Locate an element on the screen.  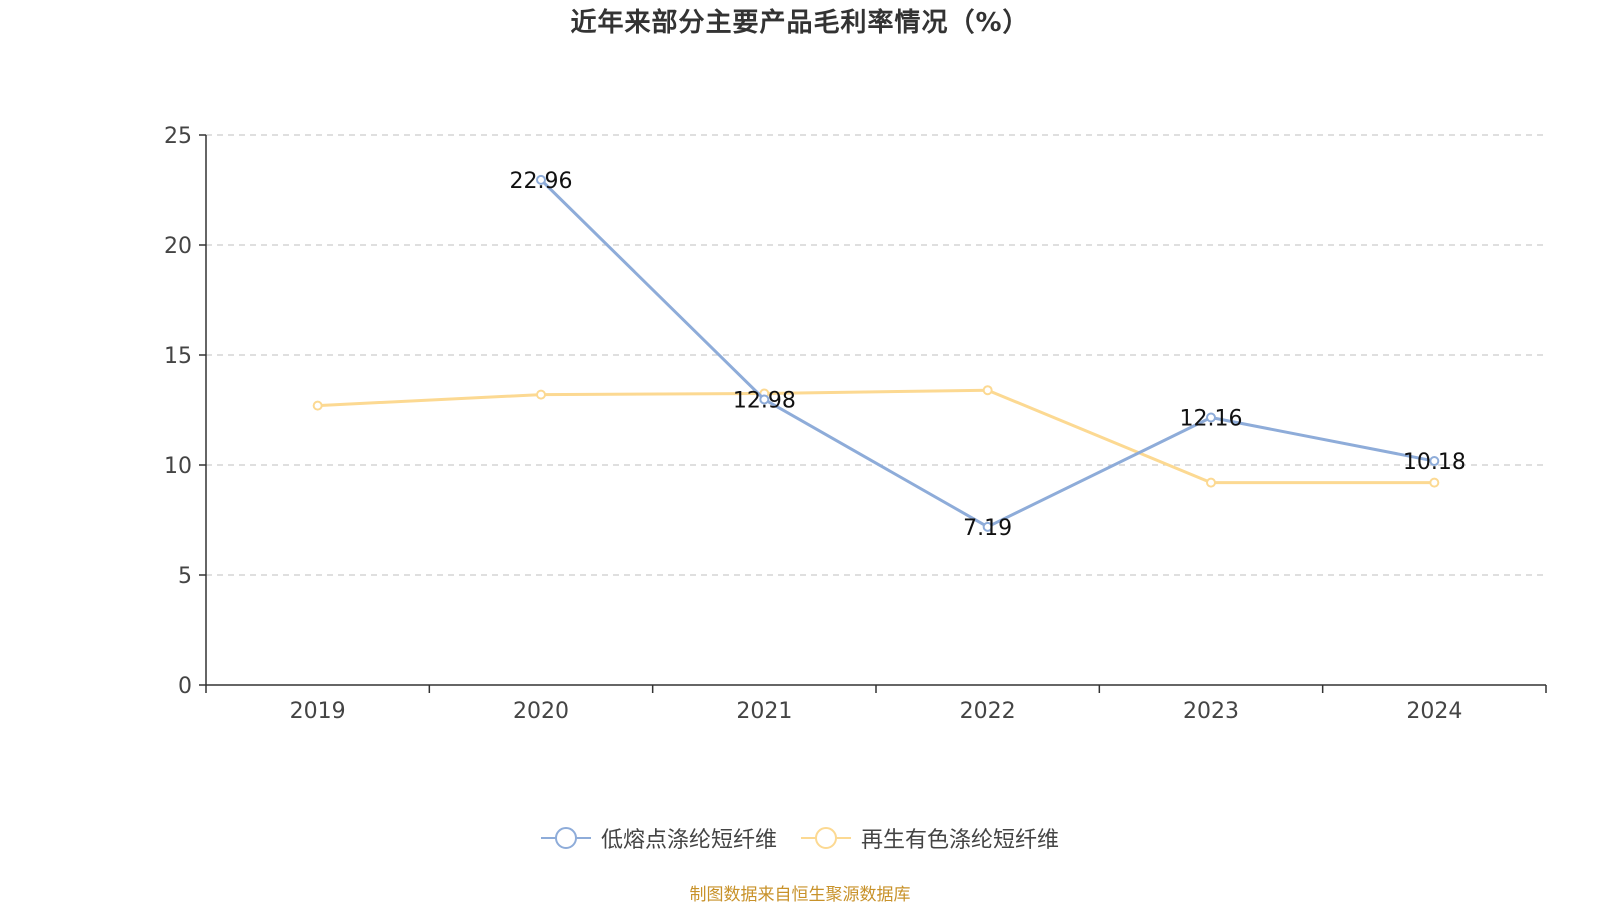
y-tick-label: 15 is located at coordinates (178, 356).